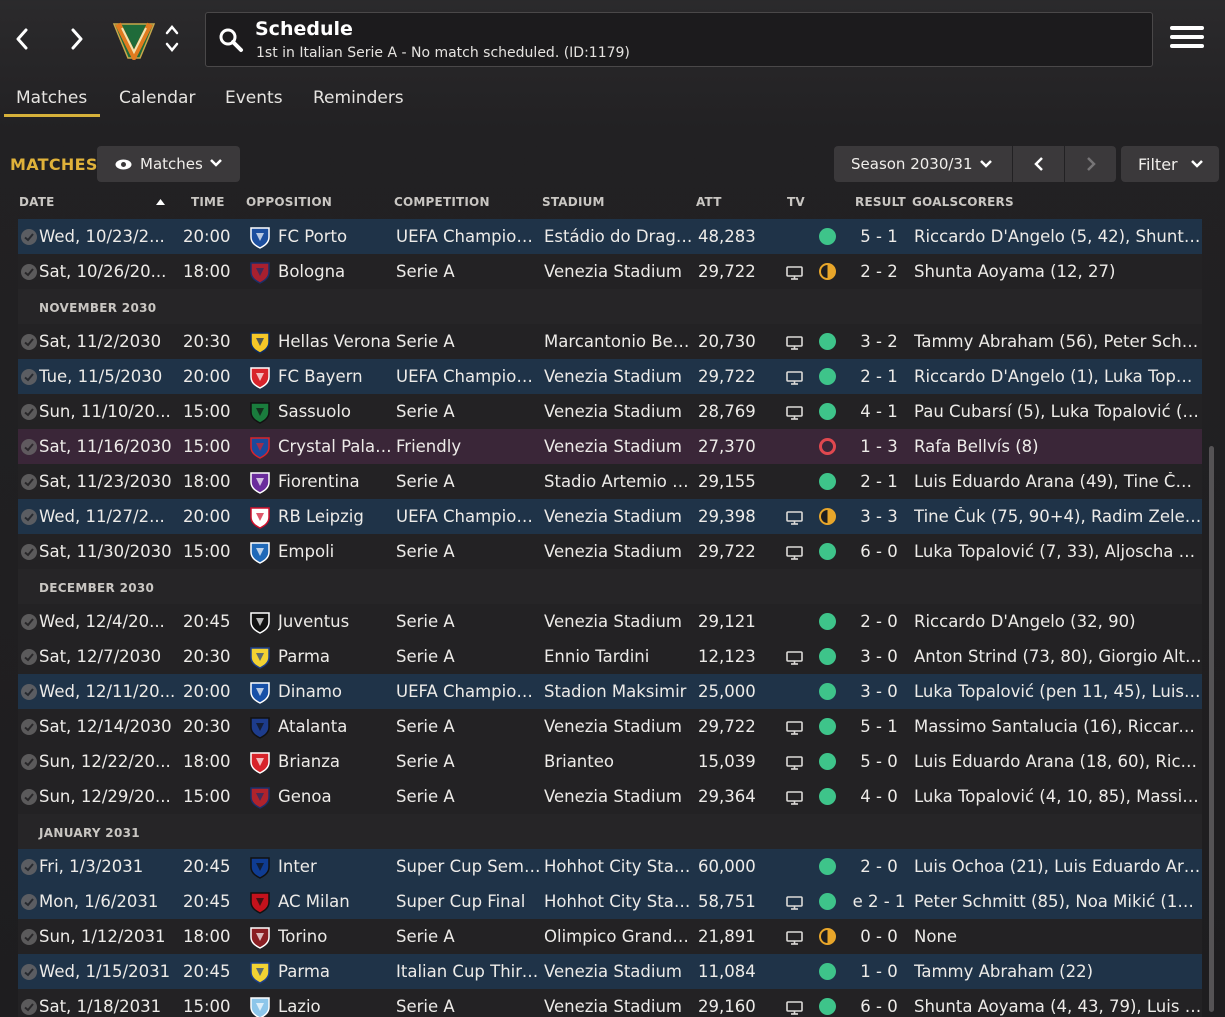 The width and height of the screenshot is (1225, 1017). Describe the element at coordinates (879, 376) in the screenshot. I see `match-result: 2 - 1` at that location.